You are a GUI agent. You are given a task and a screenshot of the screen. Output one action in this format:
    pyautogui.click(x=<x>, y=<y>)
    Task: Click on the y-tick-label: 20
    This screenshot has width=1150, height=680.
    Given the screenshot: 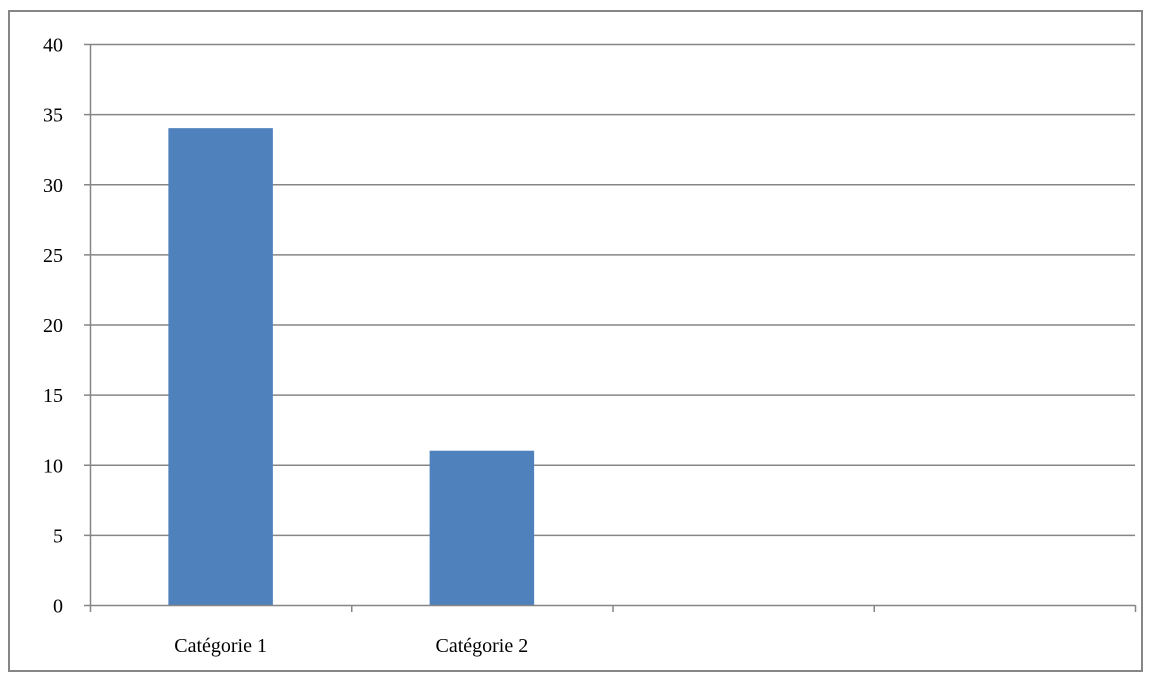 What is the action you would take?
    pyautogui.click(x=53, y=326)
    